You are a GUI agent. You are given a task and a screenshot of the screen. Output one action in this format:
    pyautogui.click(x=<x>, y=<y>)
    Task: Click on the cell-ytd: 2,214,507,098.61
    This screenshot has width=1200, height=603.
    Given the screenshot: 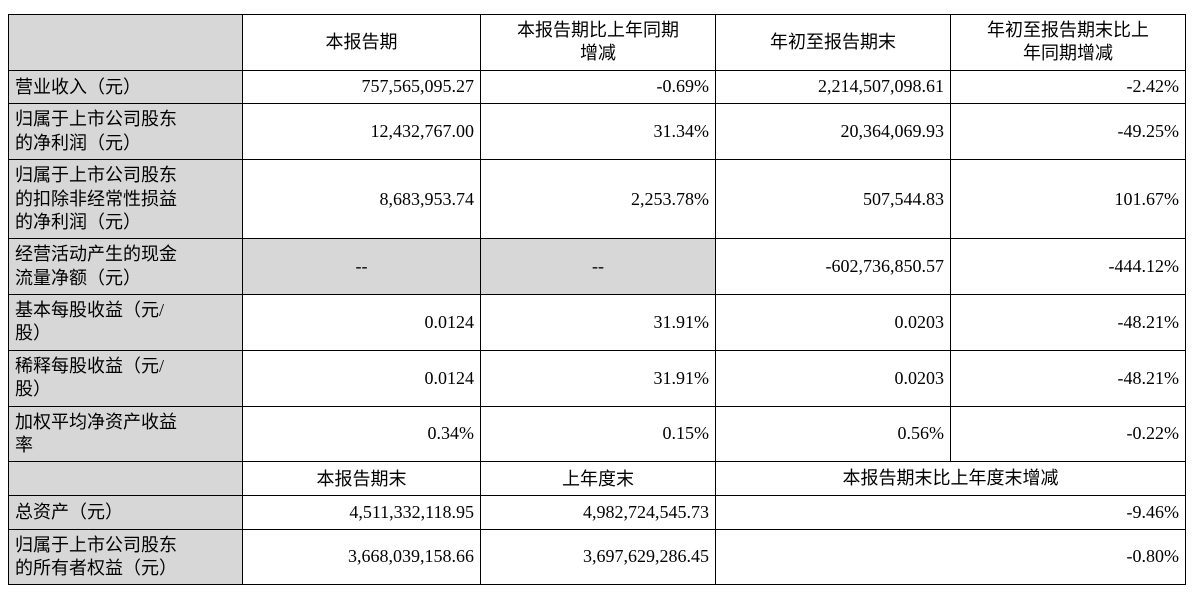 What is the action you would take?
    pyautogui.click(x=833, y=87)
    